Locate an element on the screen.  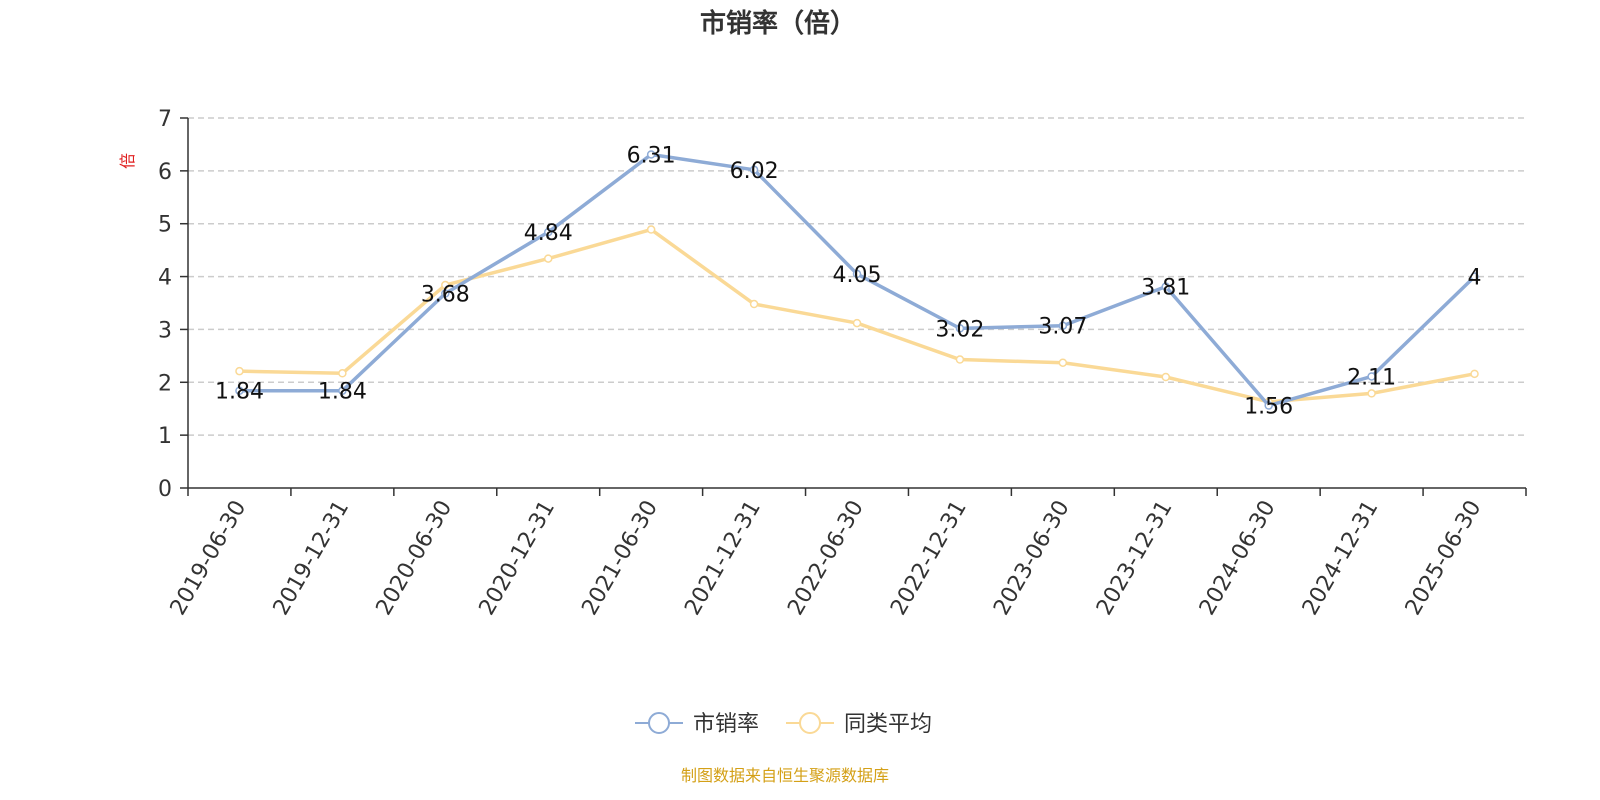
legend-label: 市销率 is located at coordinates (726, 724).